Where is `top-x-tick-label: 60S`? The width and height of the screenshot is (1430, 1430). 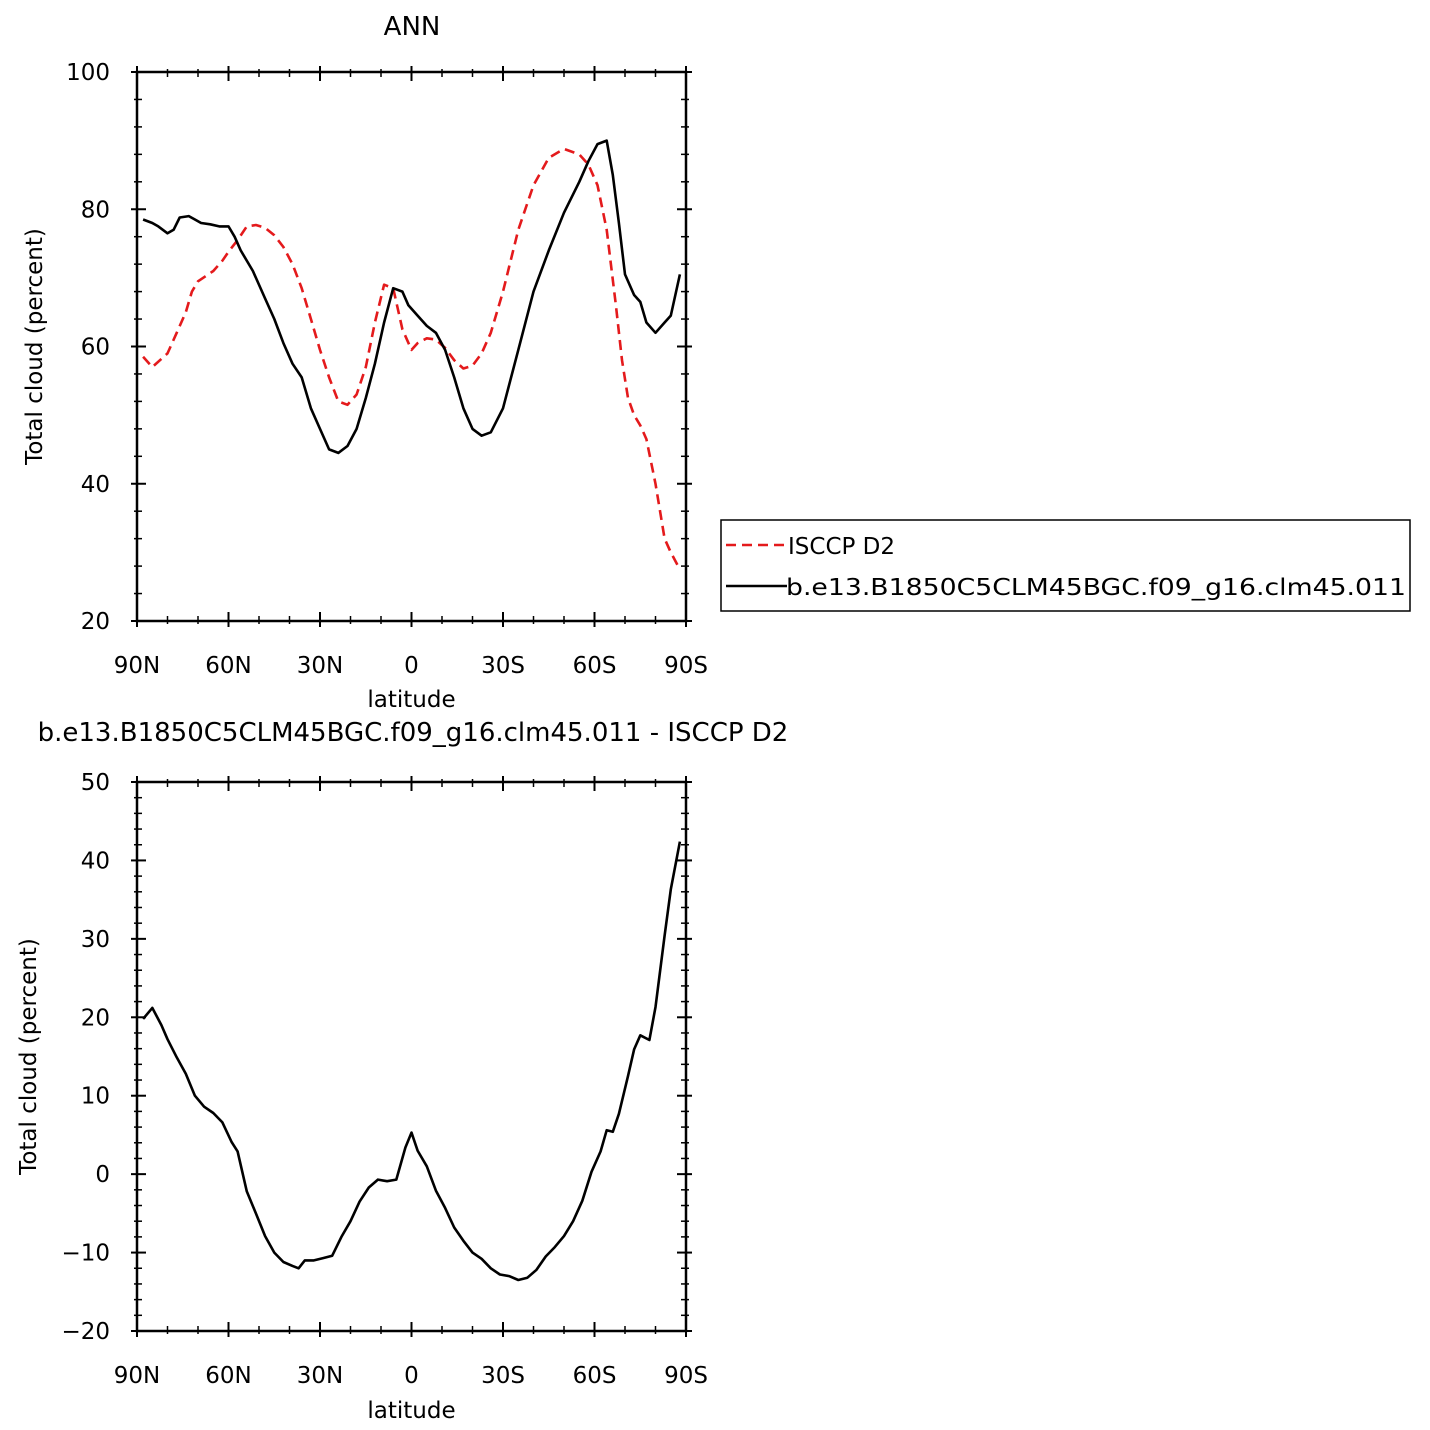
top-x-tick-label: 60S is located at coordinates (595, 666).